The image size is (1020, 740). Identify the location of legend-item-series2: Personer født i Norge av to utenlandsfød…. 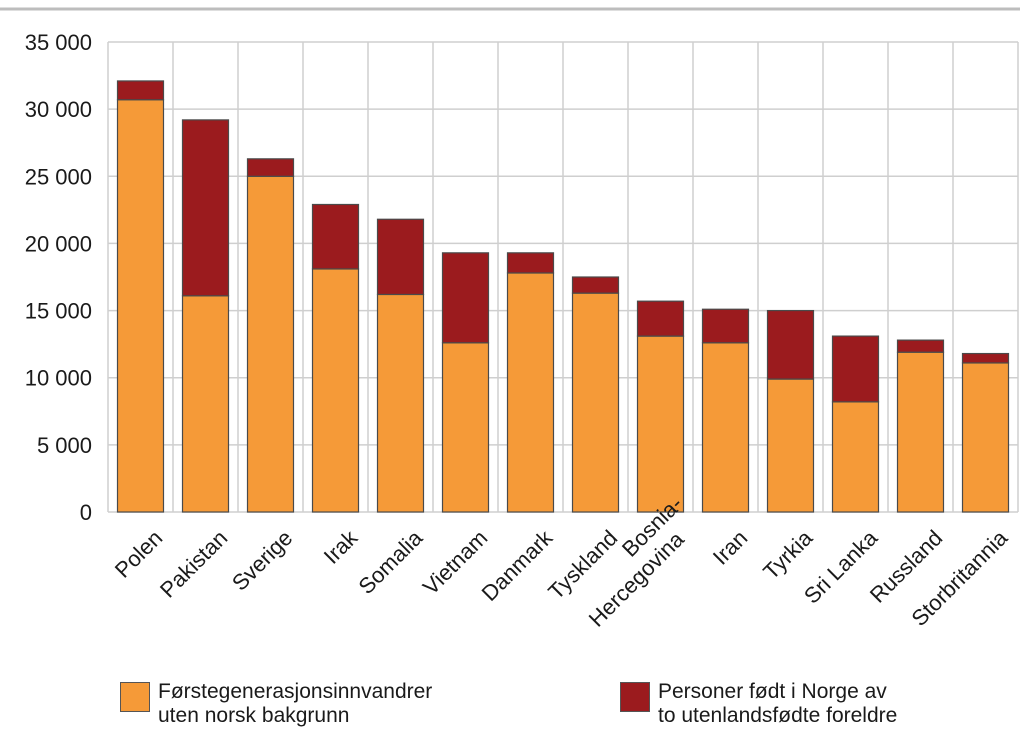
(804, 704).